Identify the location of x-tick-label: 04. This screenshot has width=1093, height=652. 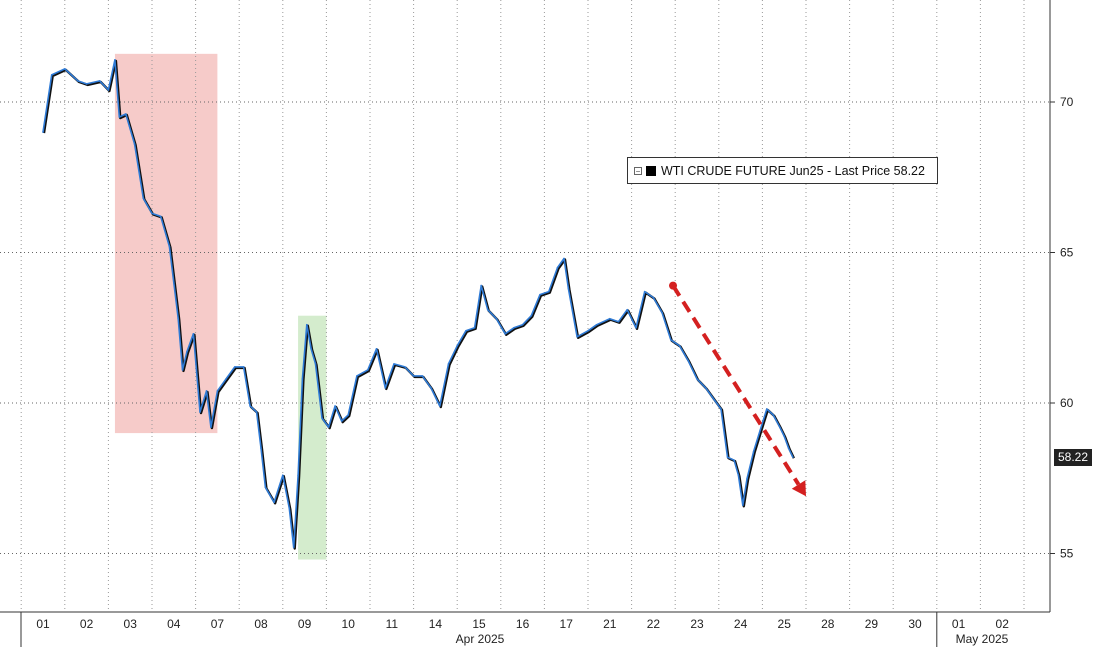
(174, 624).